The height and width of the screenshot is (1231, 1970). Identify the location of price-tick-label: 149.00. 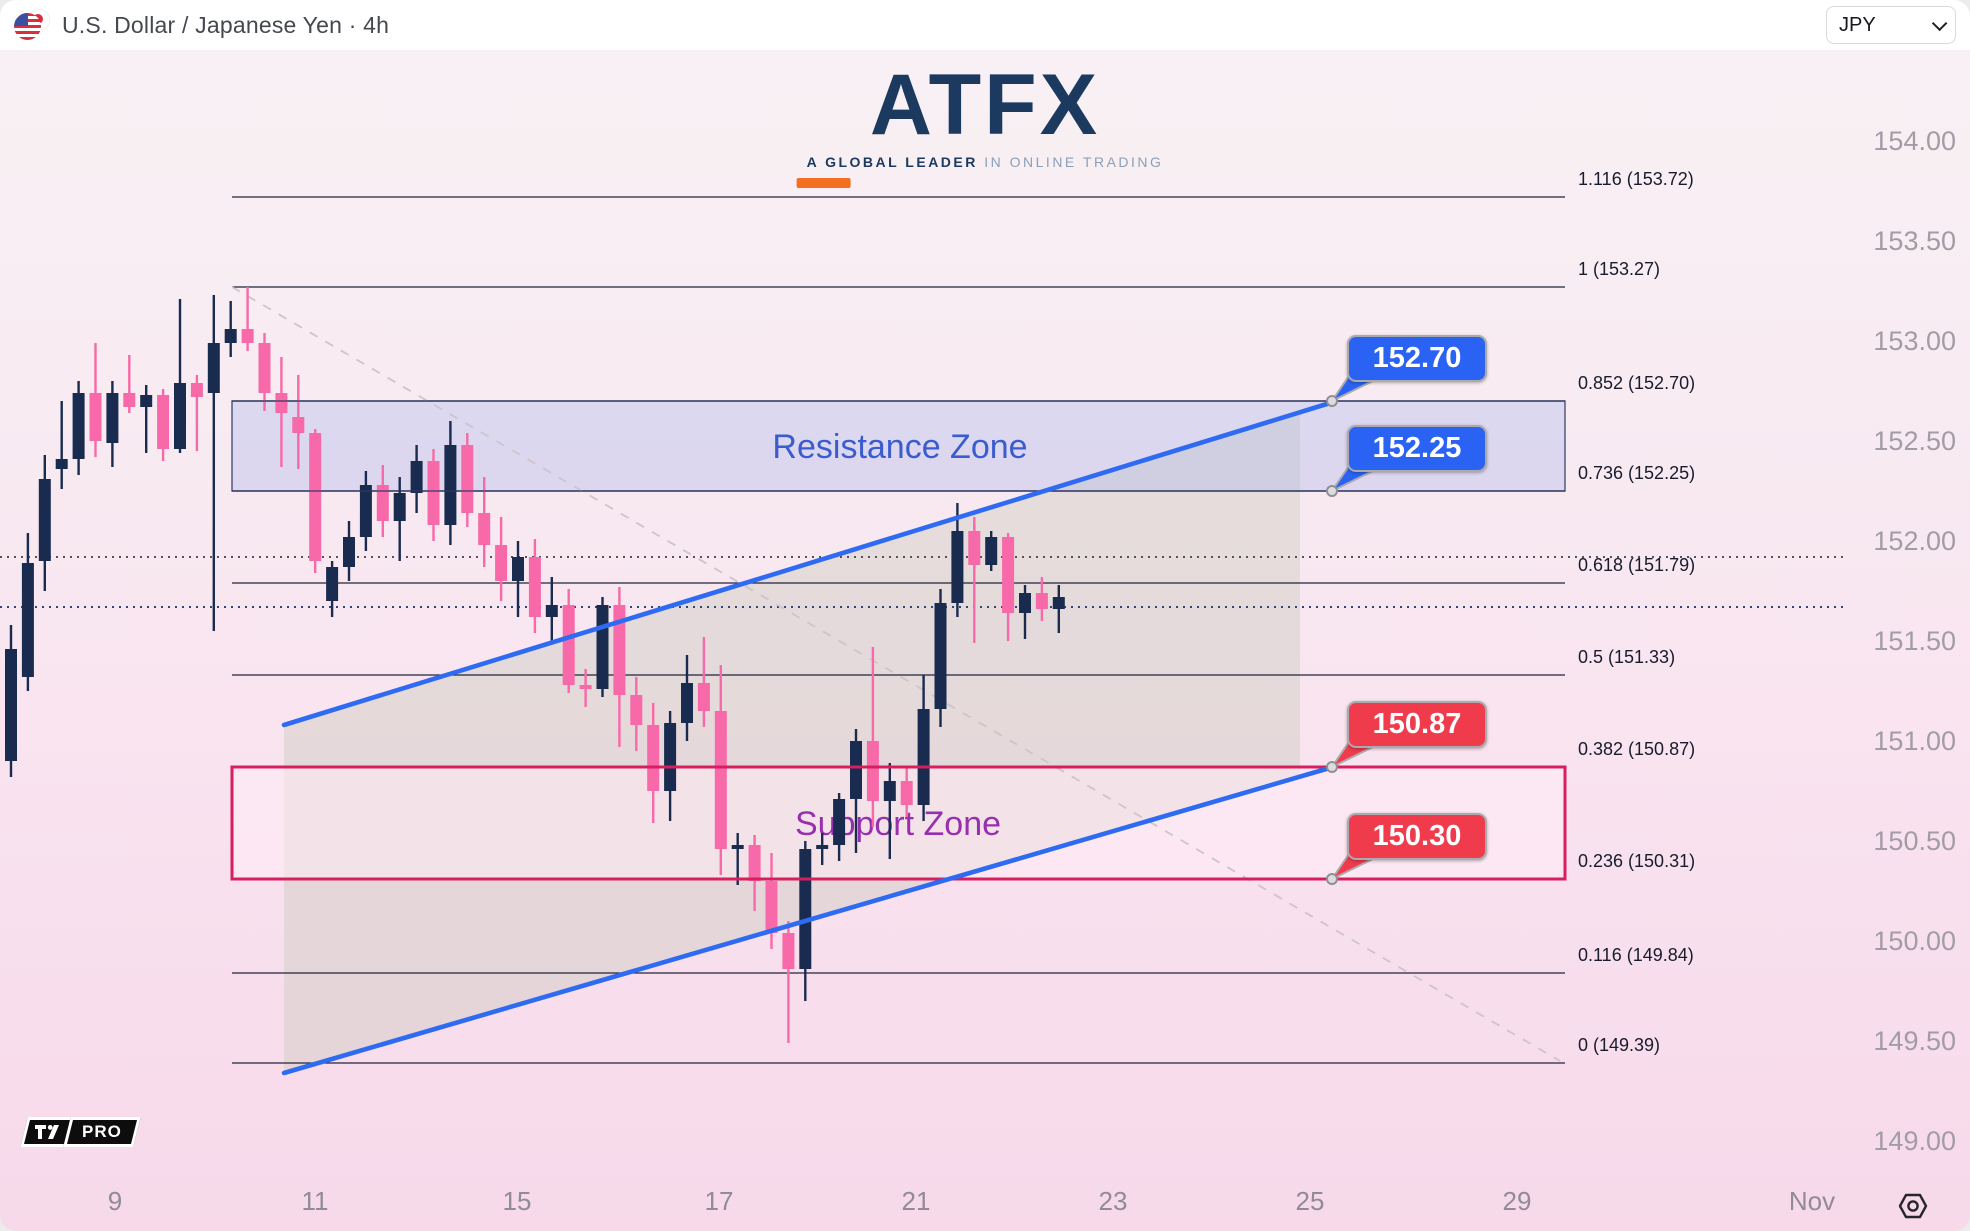
(1914, 1141).